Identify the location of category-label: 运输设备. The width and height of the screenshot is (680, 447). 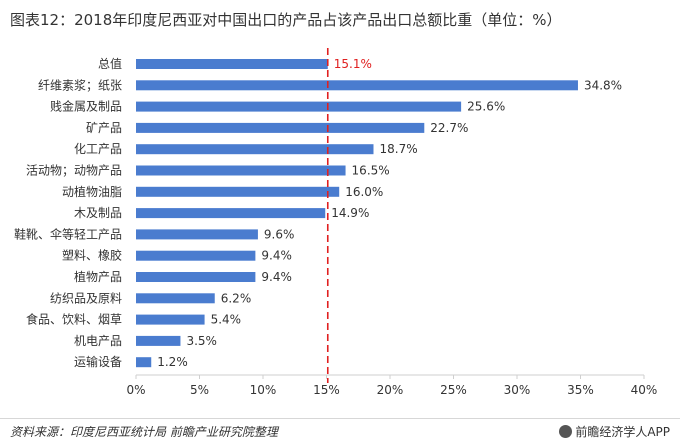
(98, 361).